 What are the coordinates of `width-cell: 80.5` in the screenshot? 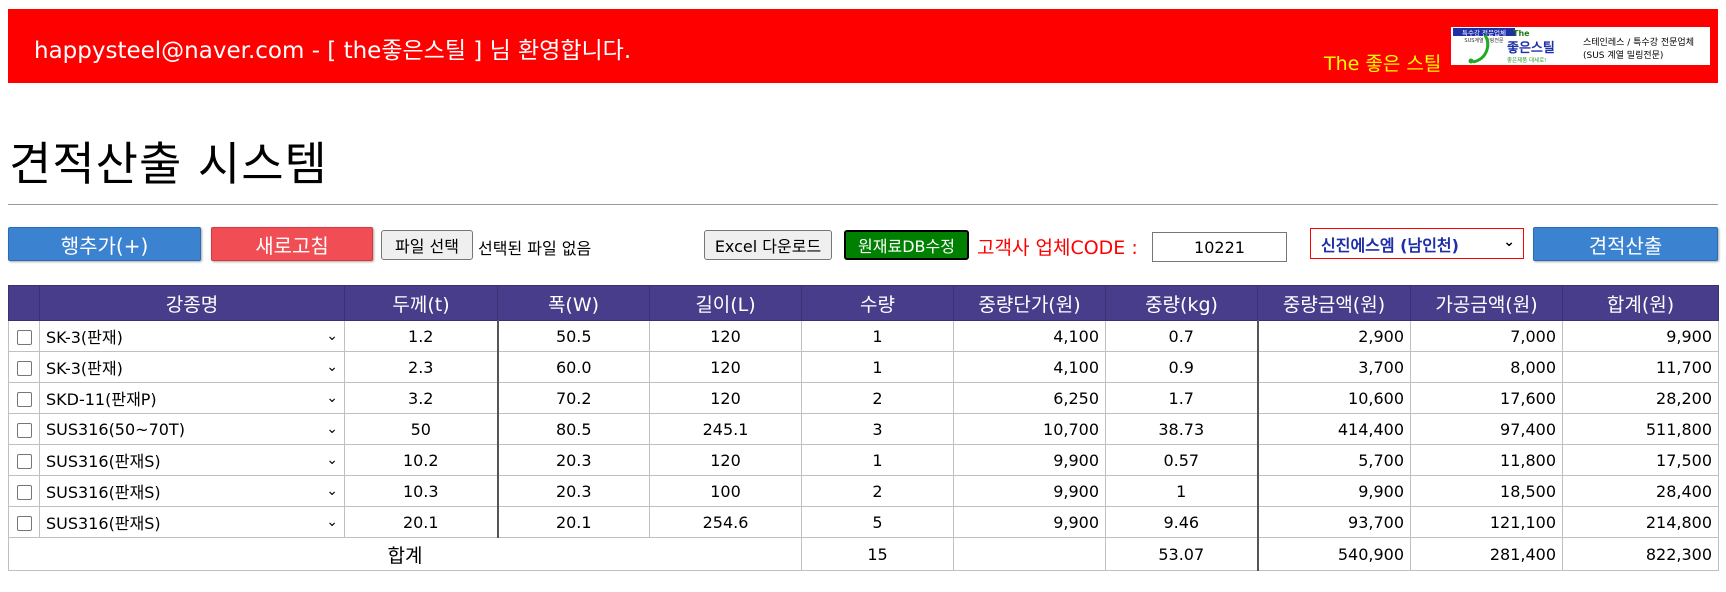 It's located at (573, 429).